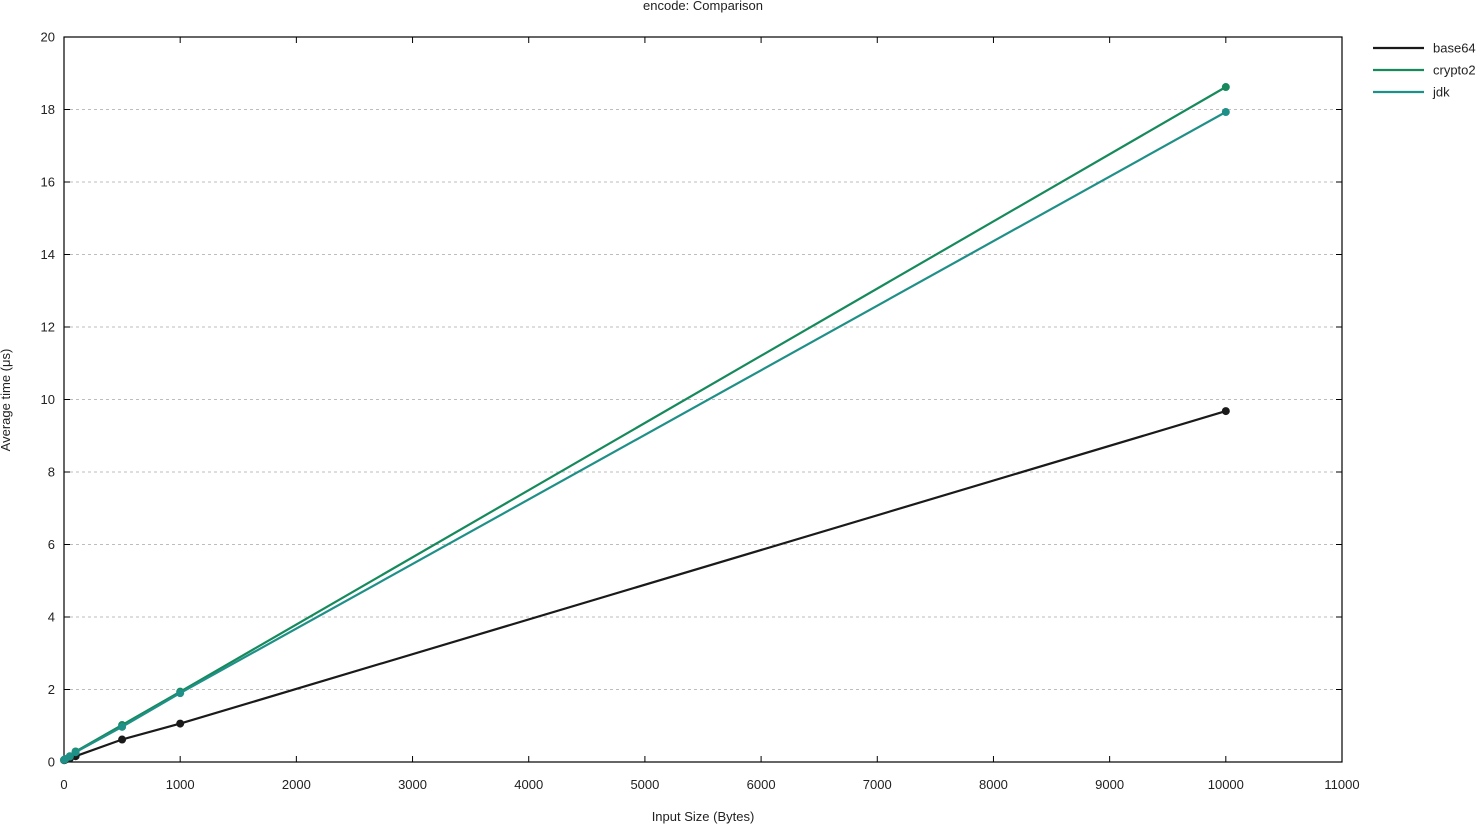 The width and height of the screenshot is (1480, 830). What do you see at coordinates (877, 784) in the screenshot?
I see `x-tick-label: 7000` at bounding box center [877, 784].